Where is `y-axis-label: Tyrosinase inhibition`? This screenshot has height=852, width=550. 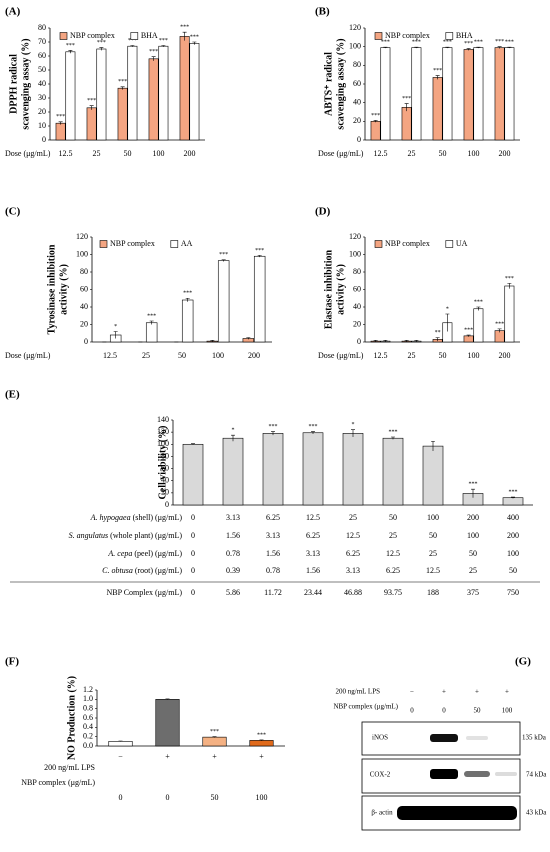
y-axis-label: Tyrosinase inhibition is located at coordinates (51, 289).